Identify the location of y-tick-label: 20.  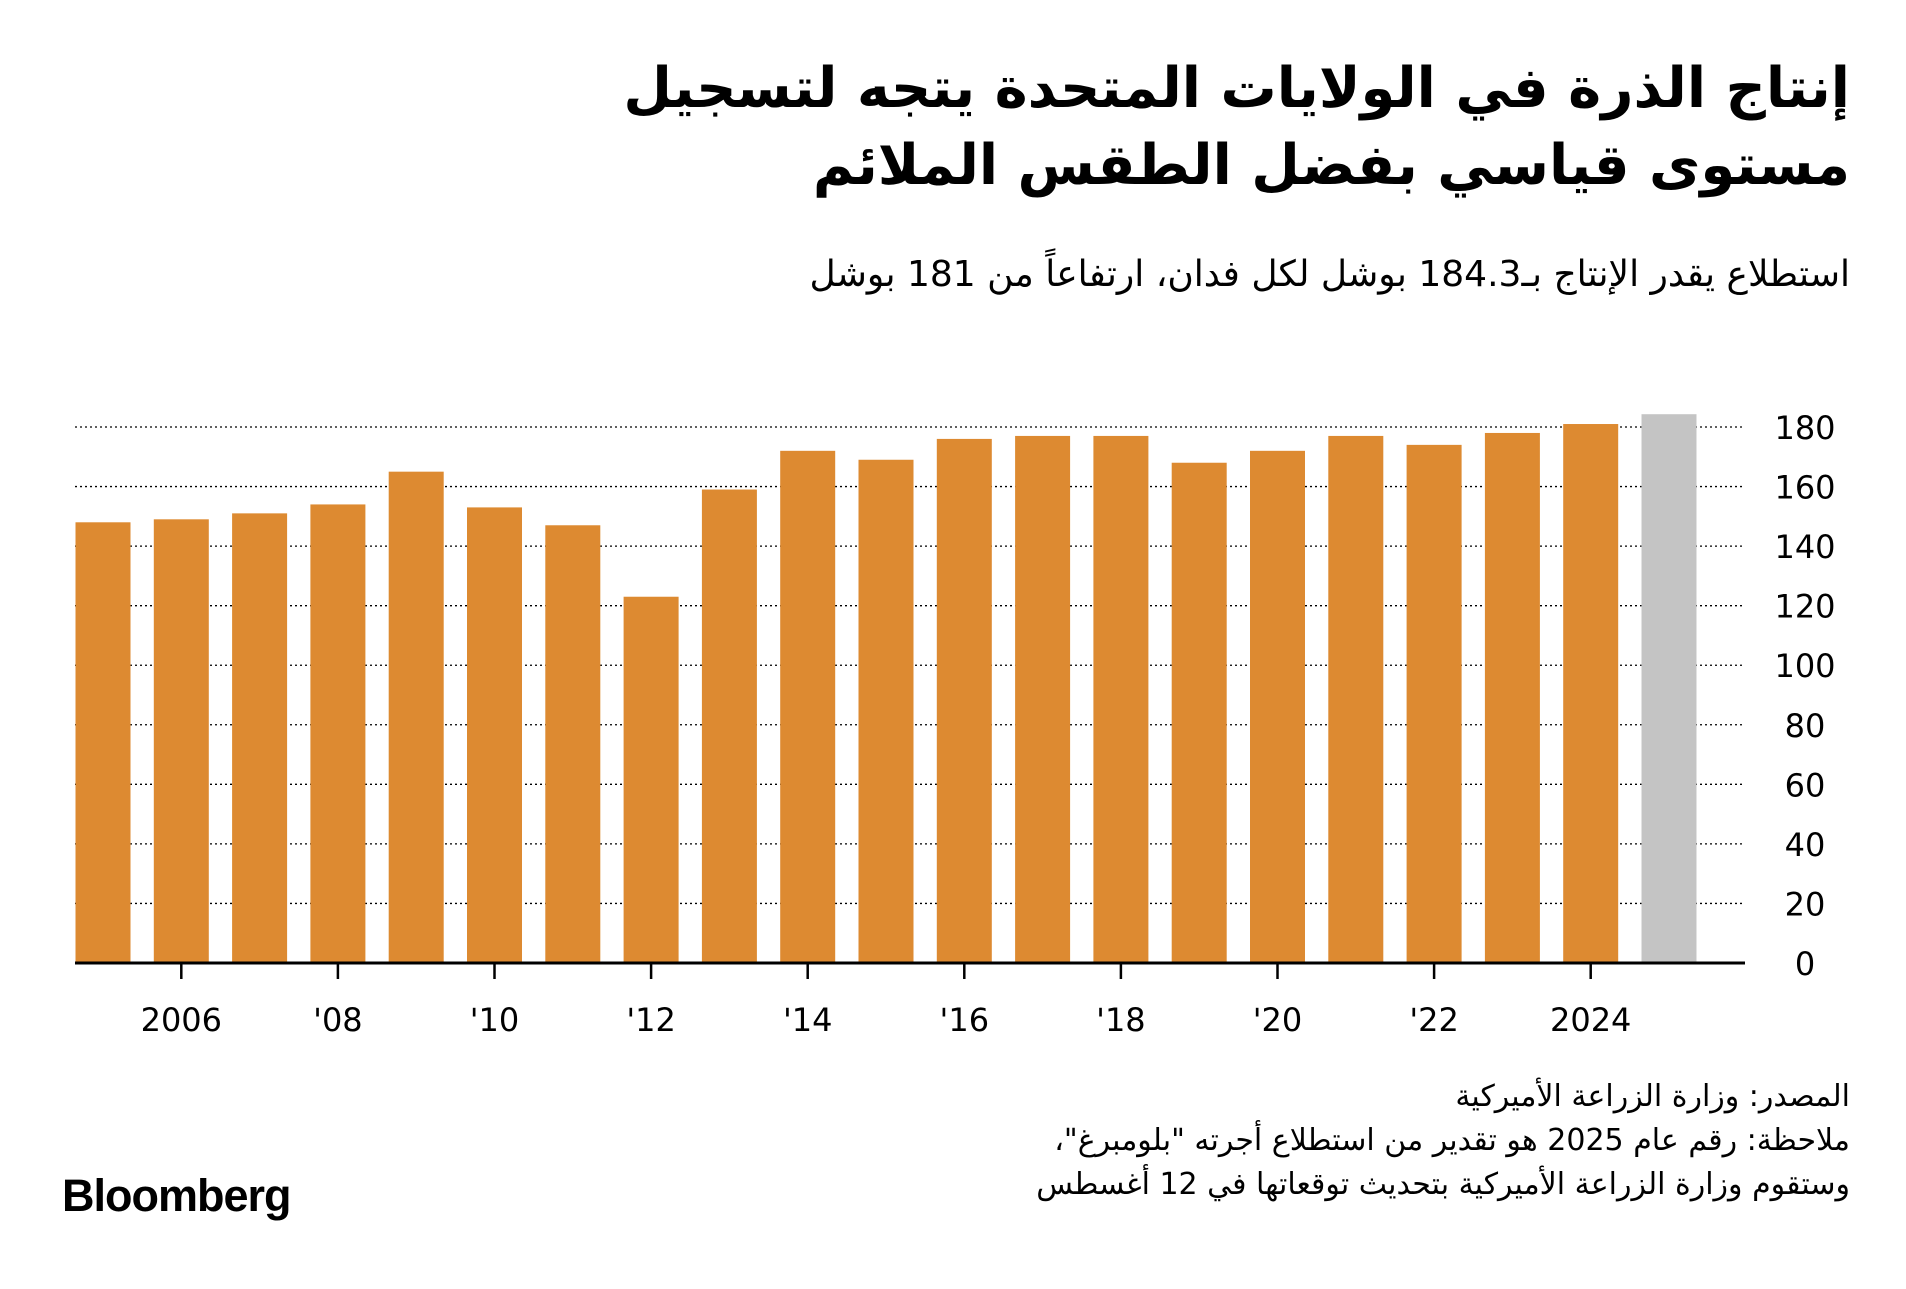
(1805, 904).